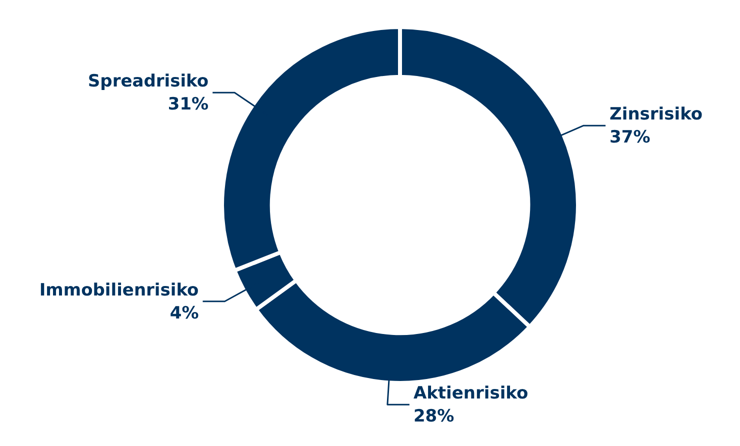 The width and height of the screenshot is (740, 446). I want to click on slice-label: Spreadrisiko, so click(148, 82).